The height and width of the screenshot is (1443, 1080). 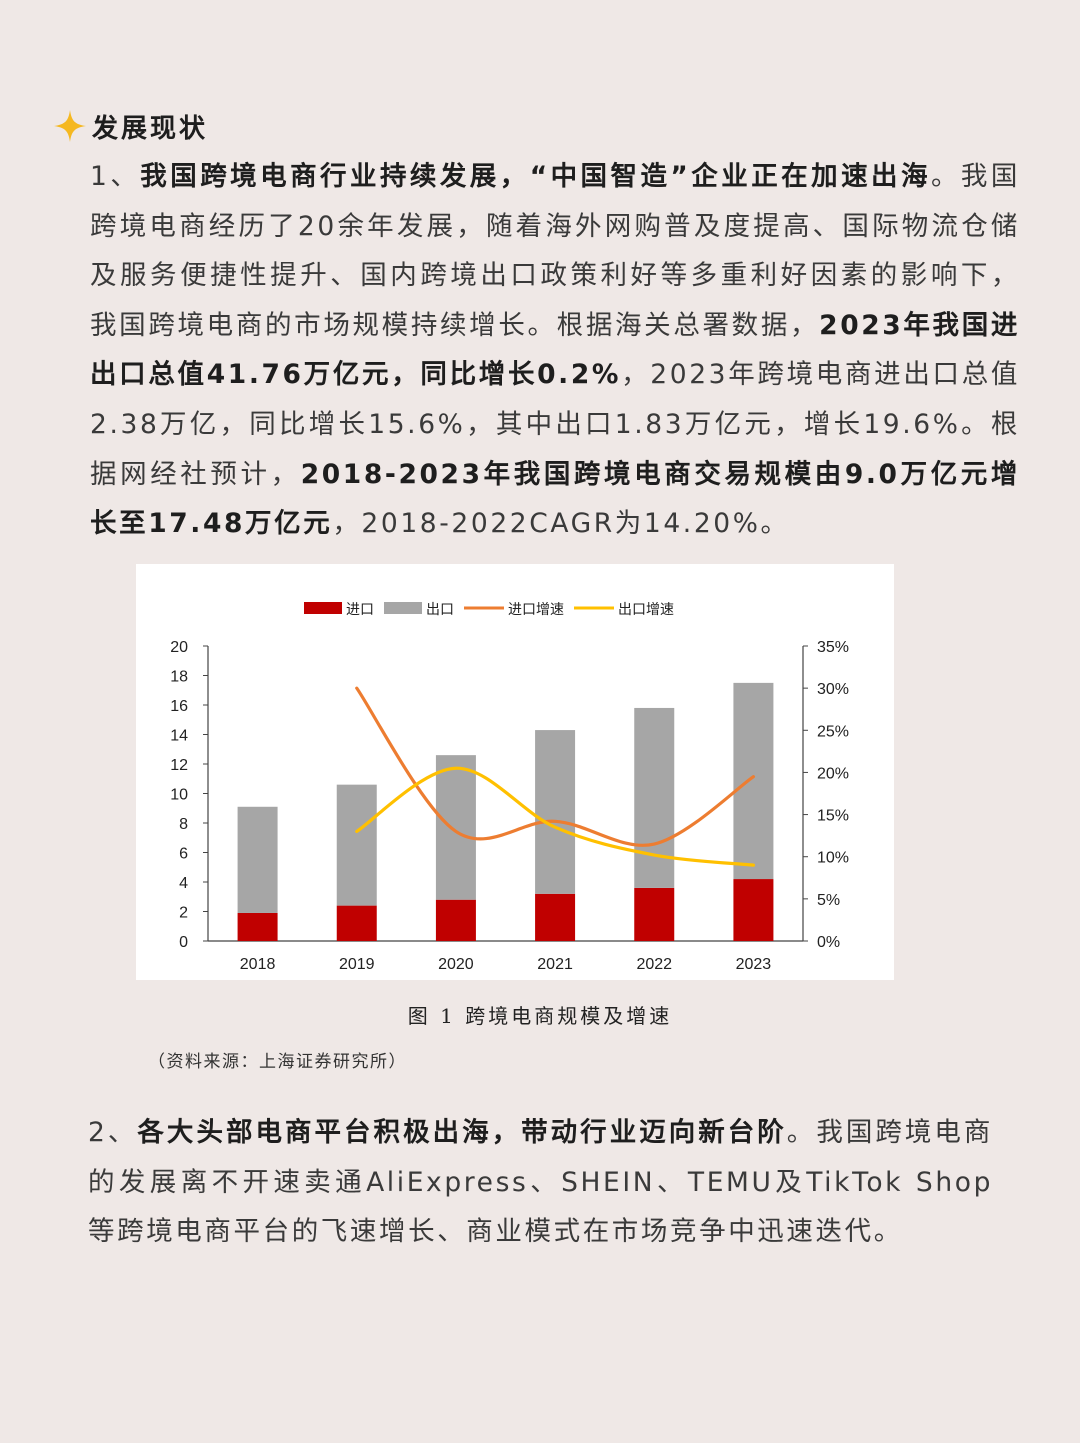 I want to click on sparkle-icon, so click(x=70, y=126).